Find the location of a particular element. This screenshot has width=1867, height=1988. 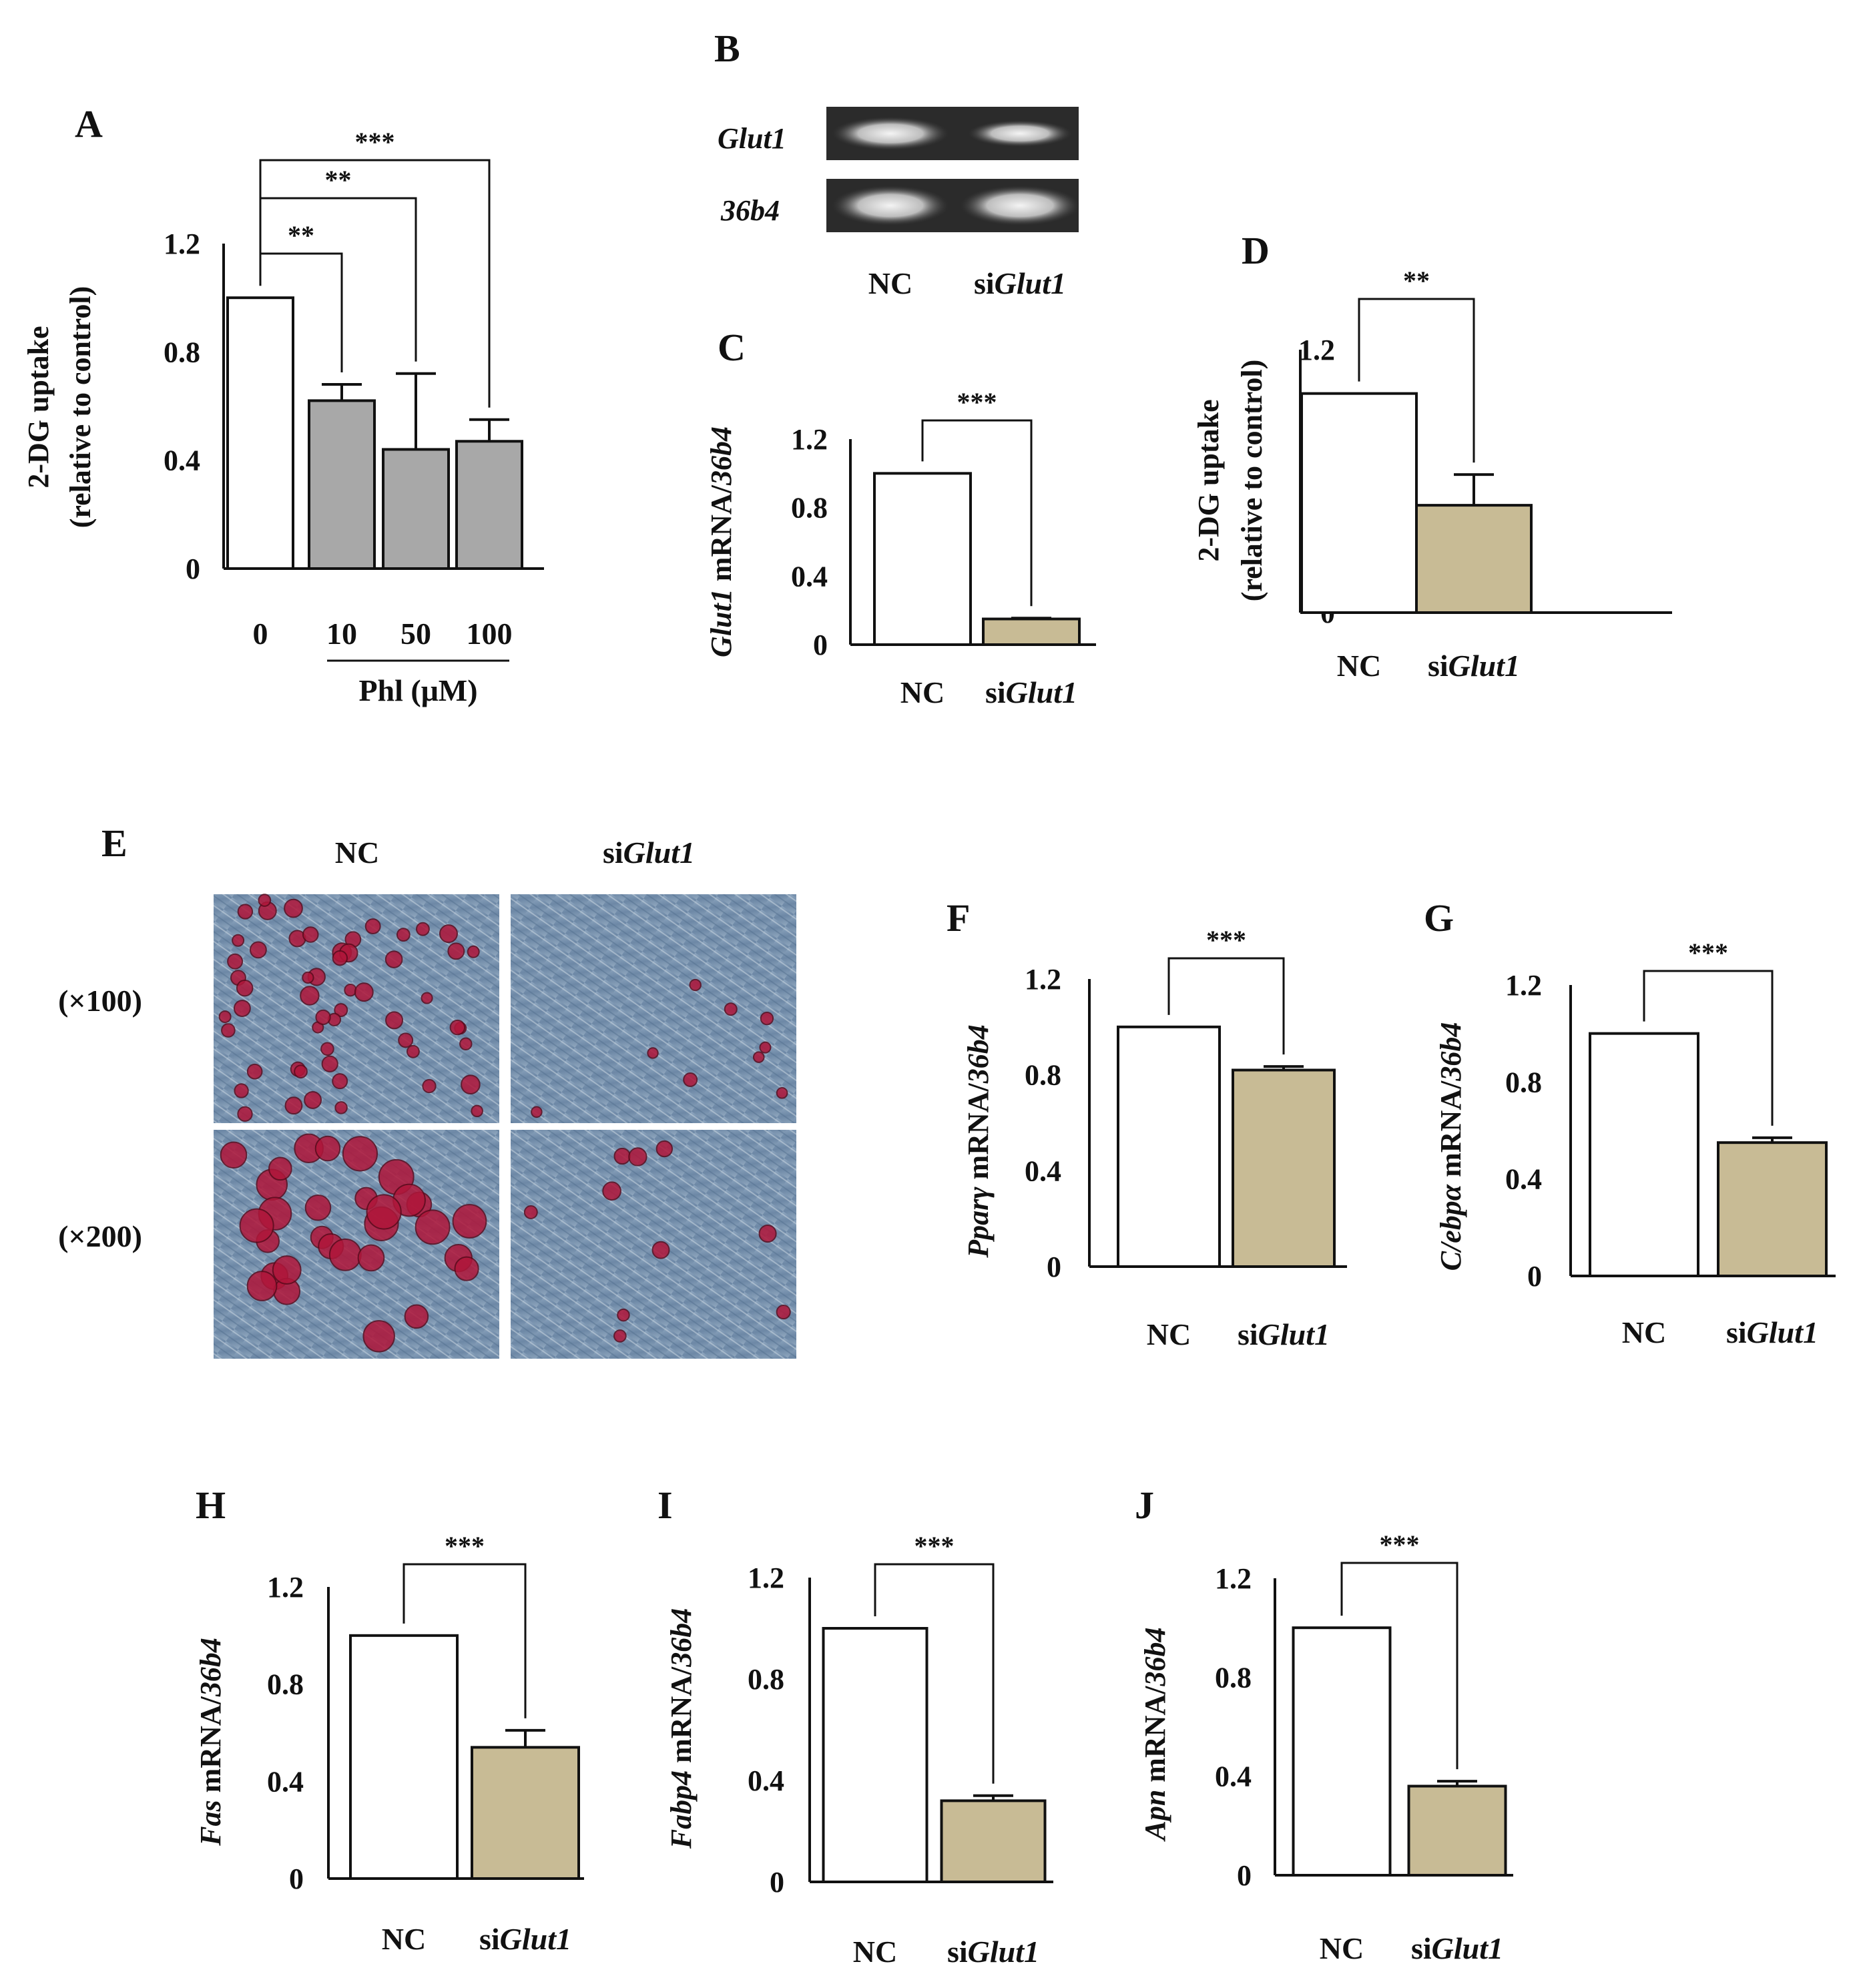

y-axis-label: C/ebpα mRNA/36b4 is located at coordinates (1451, 1146).